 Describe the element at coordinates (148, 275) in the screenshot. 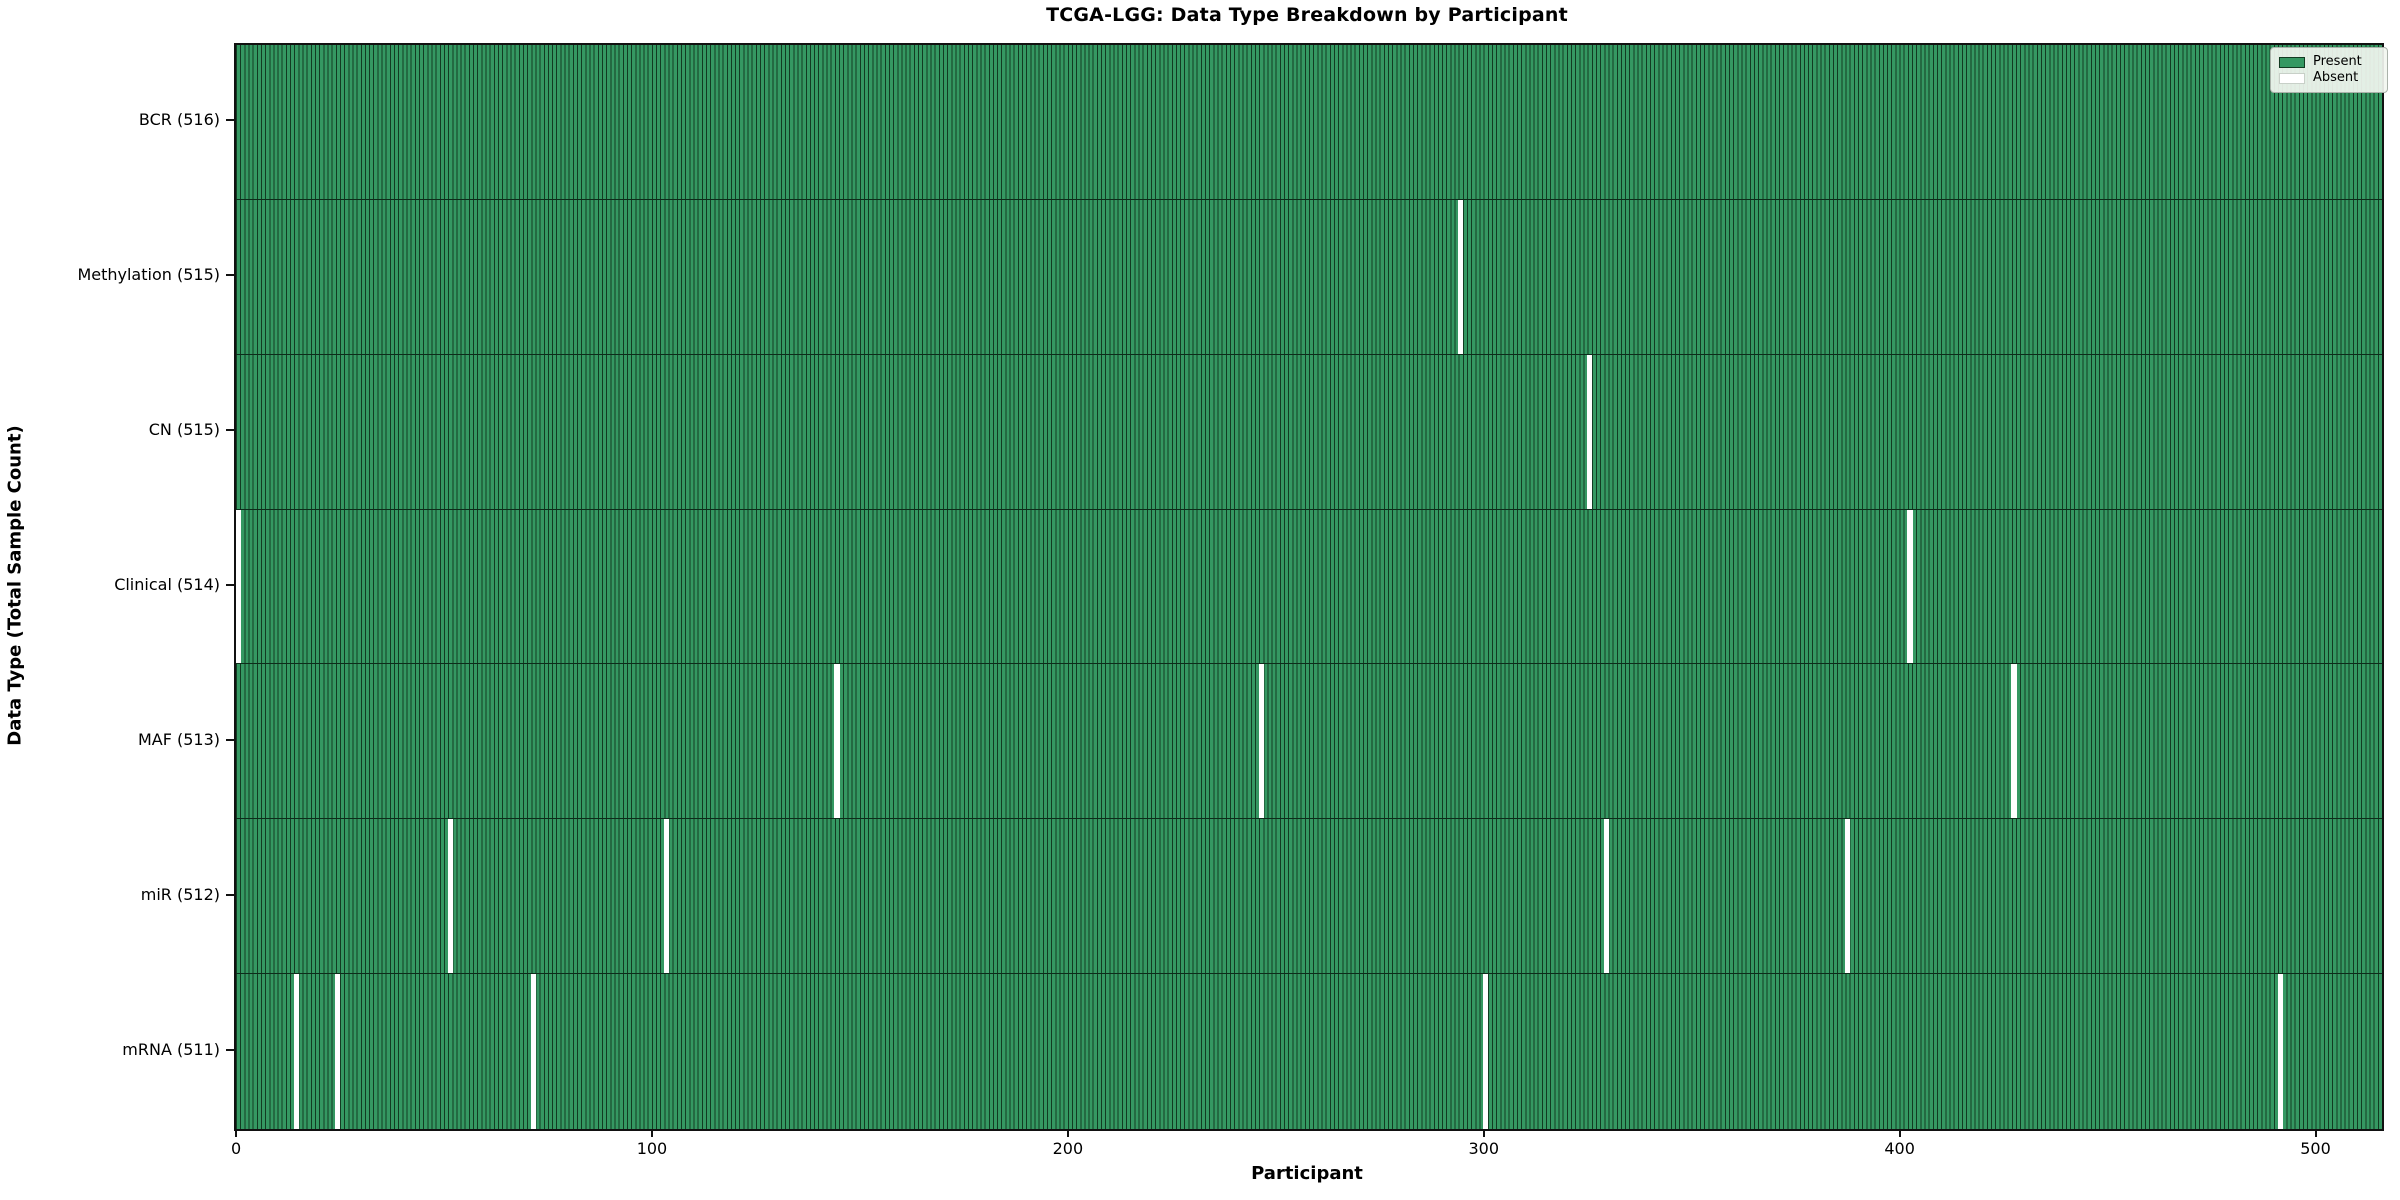

I see `y-tick-label-methylation: Methylation (515)` at that location.